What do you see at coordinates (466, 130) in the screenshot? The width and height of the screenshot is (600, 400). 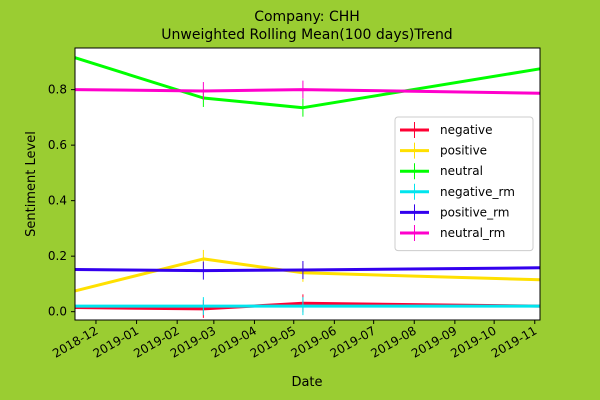 I see `legend-label-negative: negative` at bounding box center [466, 130].